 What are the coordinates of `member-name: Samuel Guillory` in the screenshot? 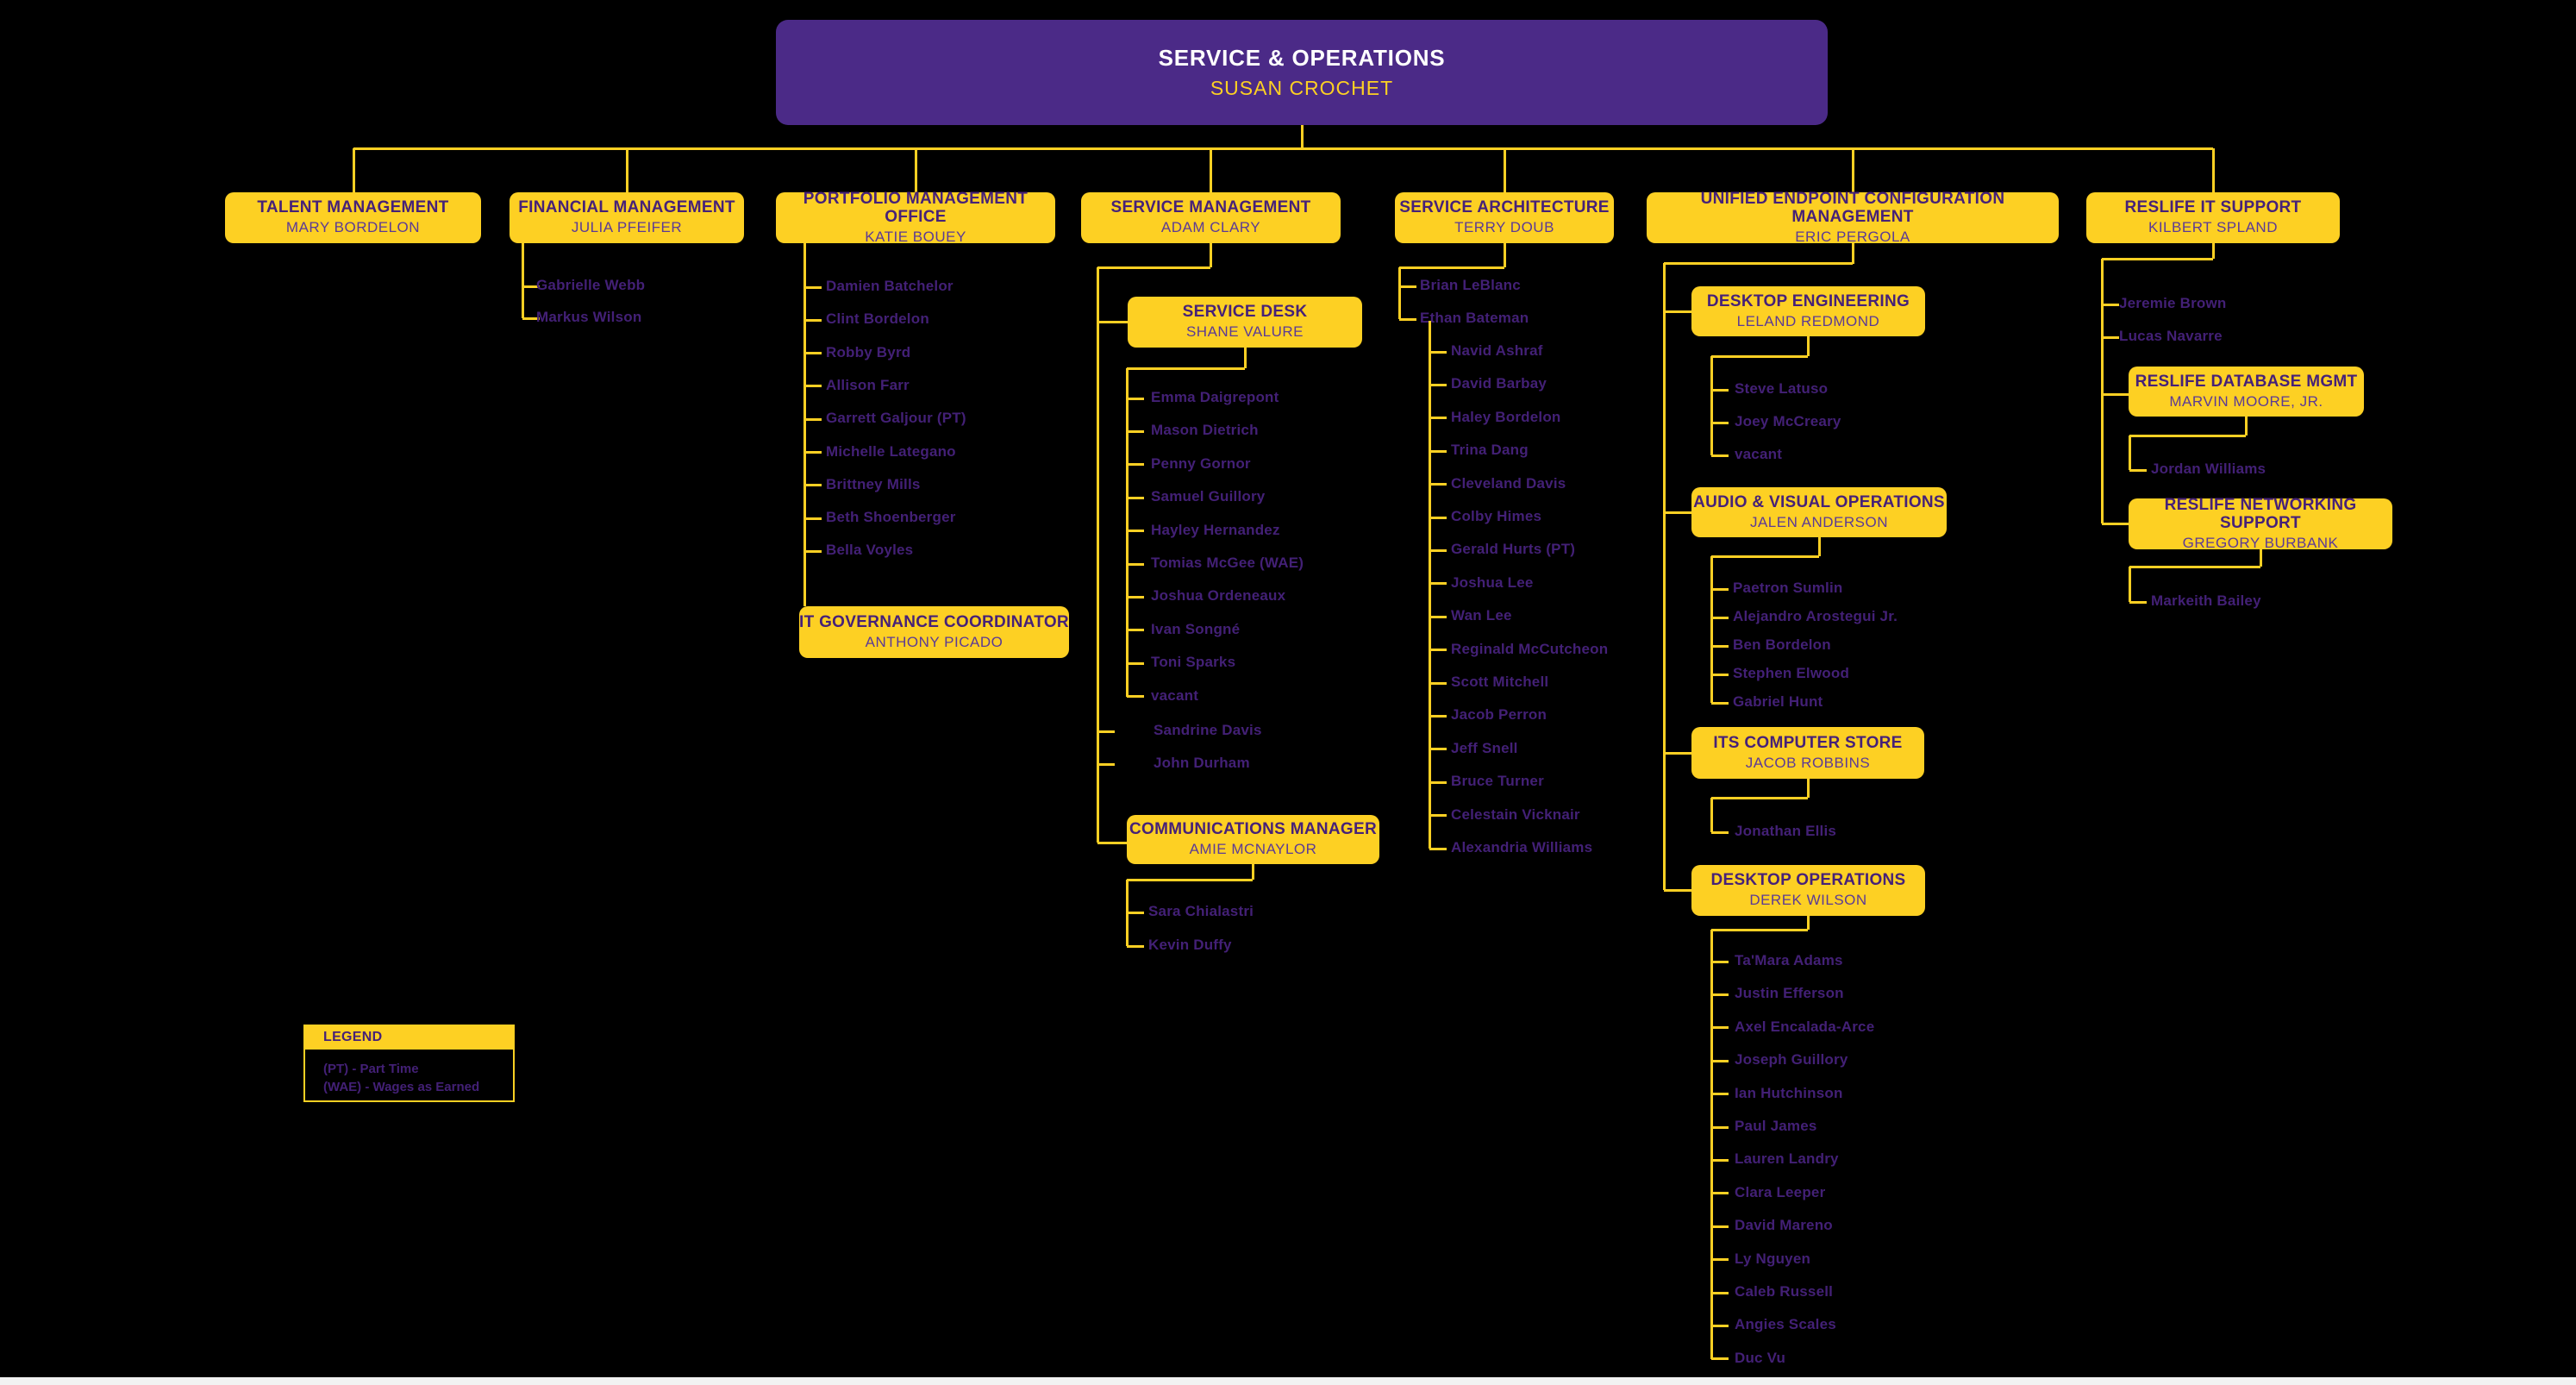 It's located at (1208, 497).